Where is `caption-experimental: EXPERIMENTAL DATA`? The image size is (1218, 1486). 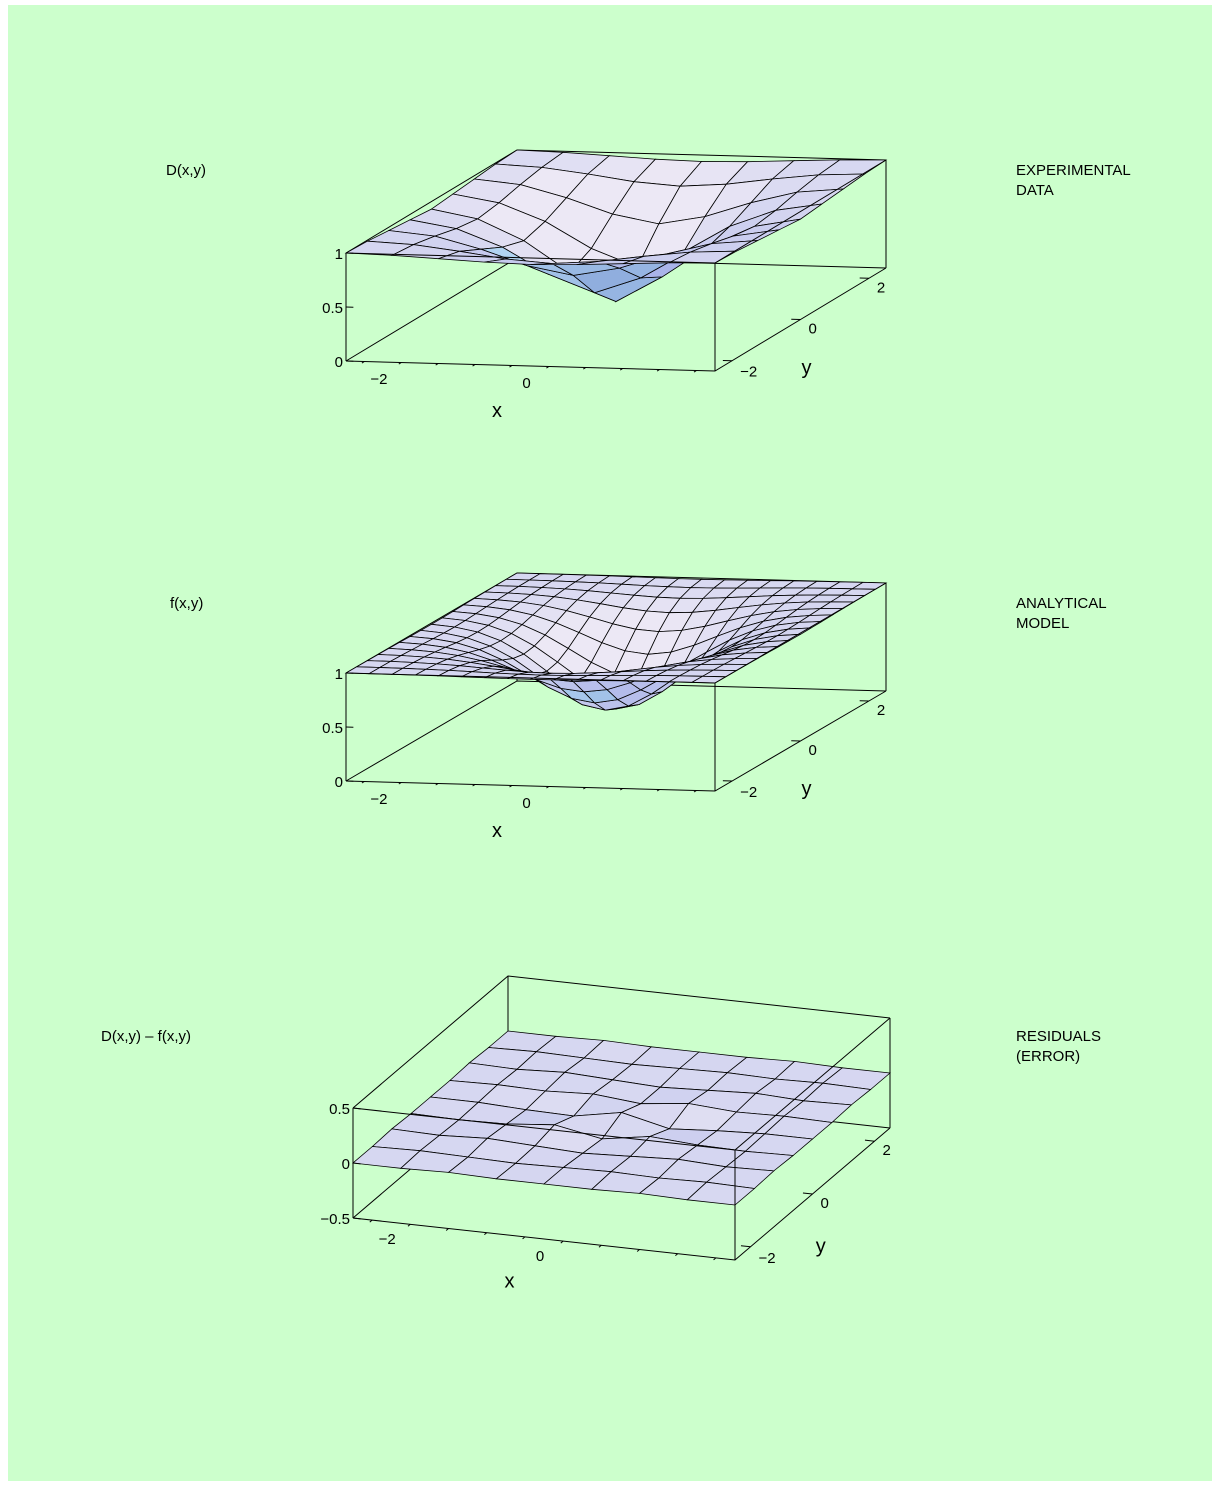
caption-experimental: EXPERIMENTAL DATA is located at coordinates (1073, 181).